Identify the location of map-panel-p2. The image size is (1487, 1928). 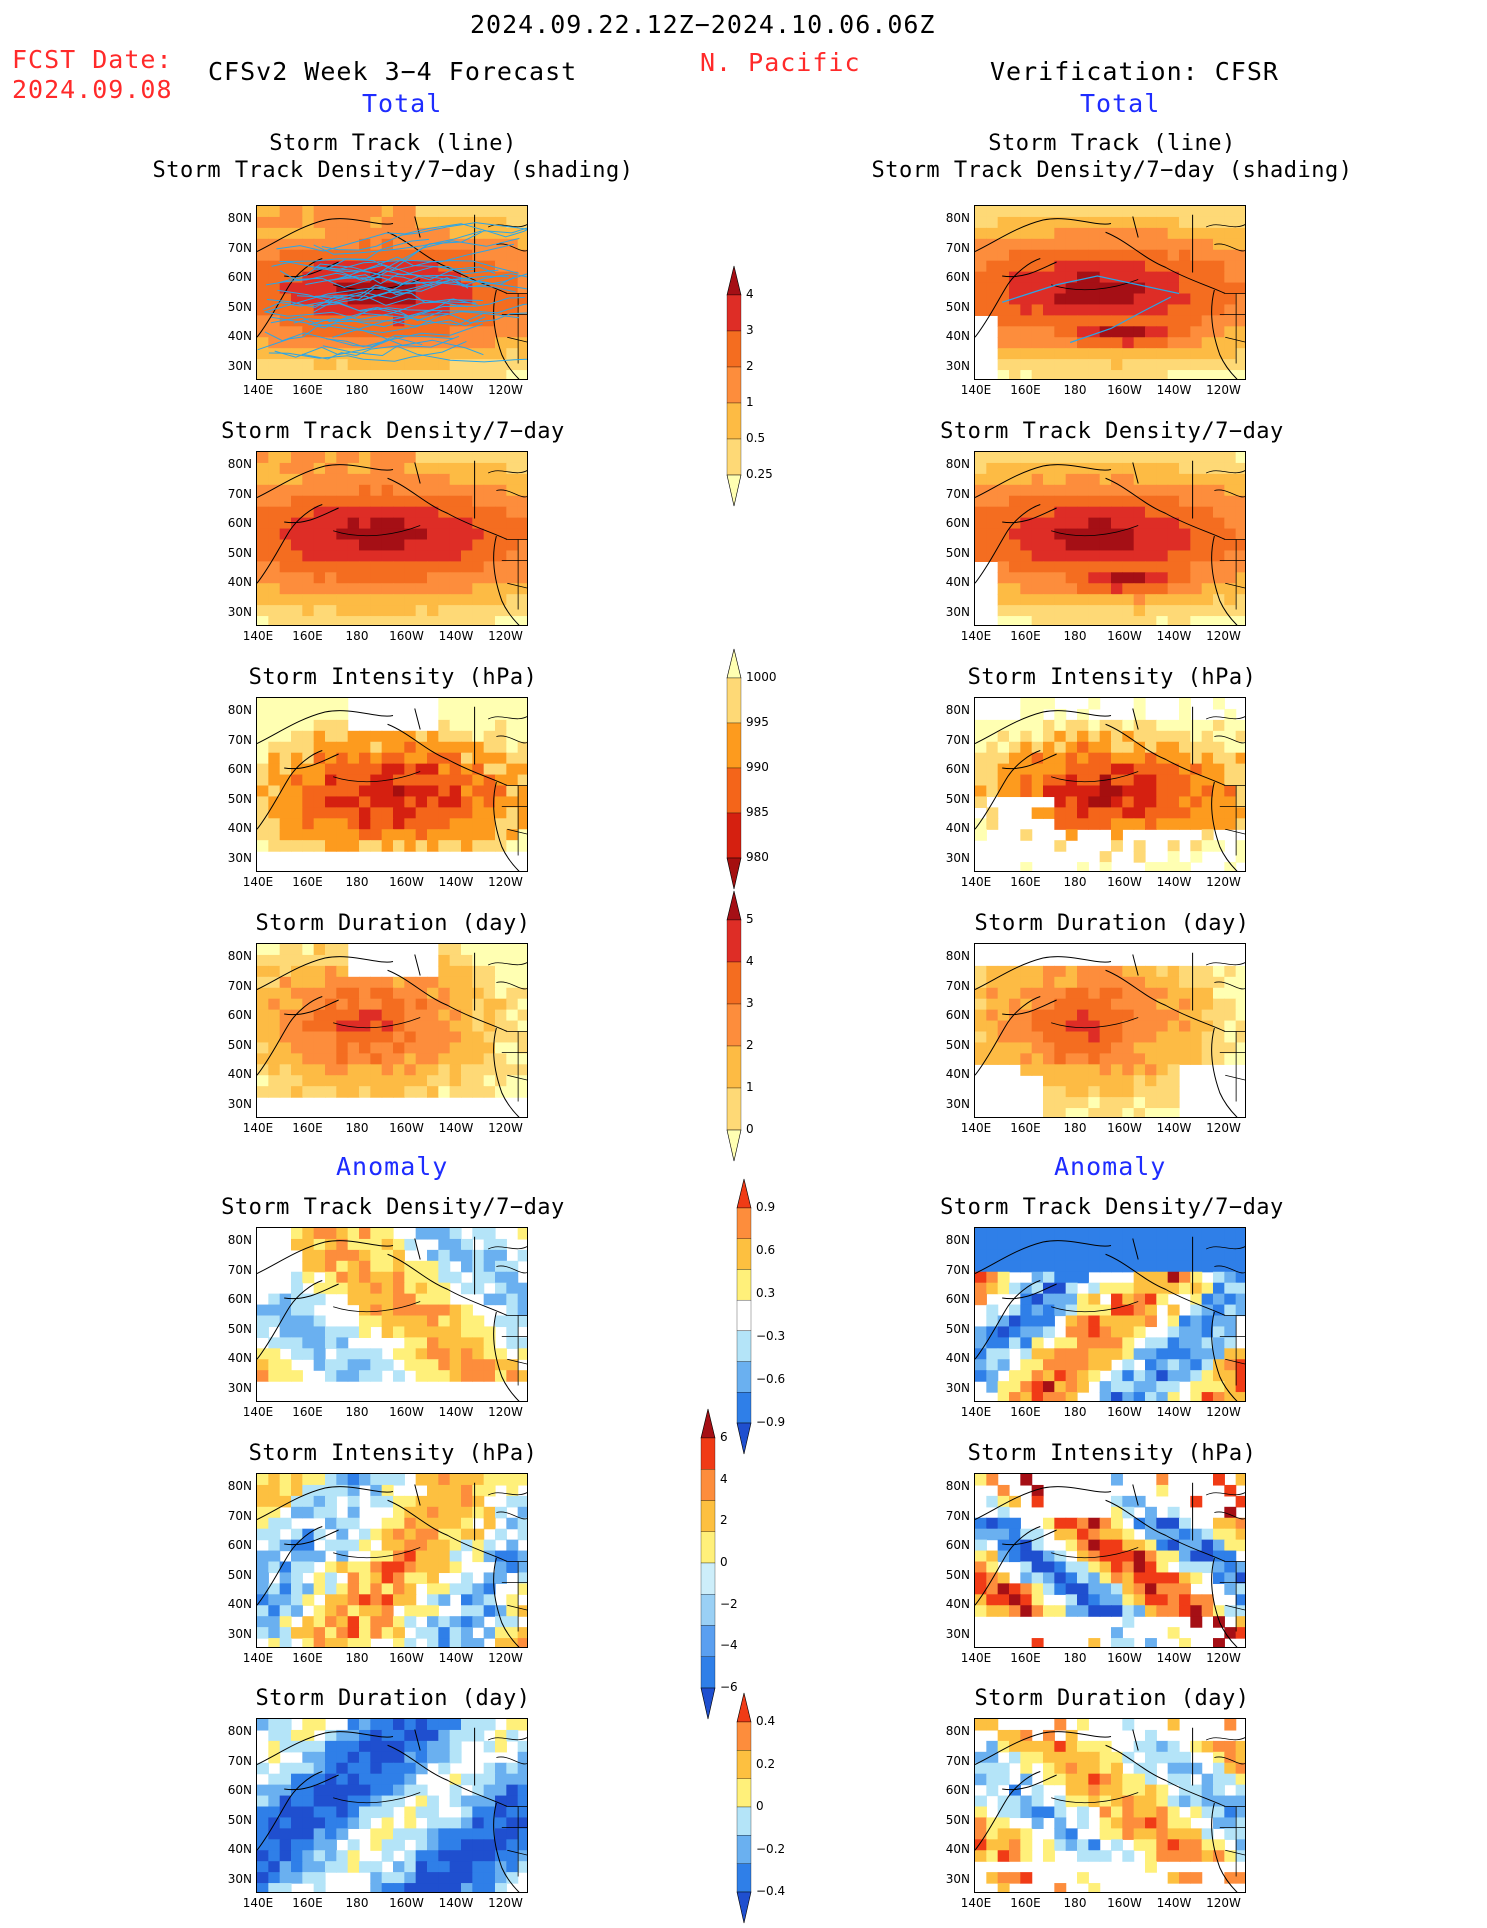
(392, 538).